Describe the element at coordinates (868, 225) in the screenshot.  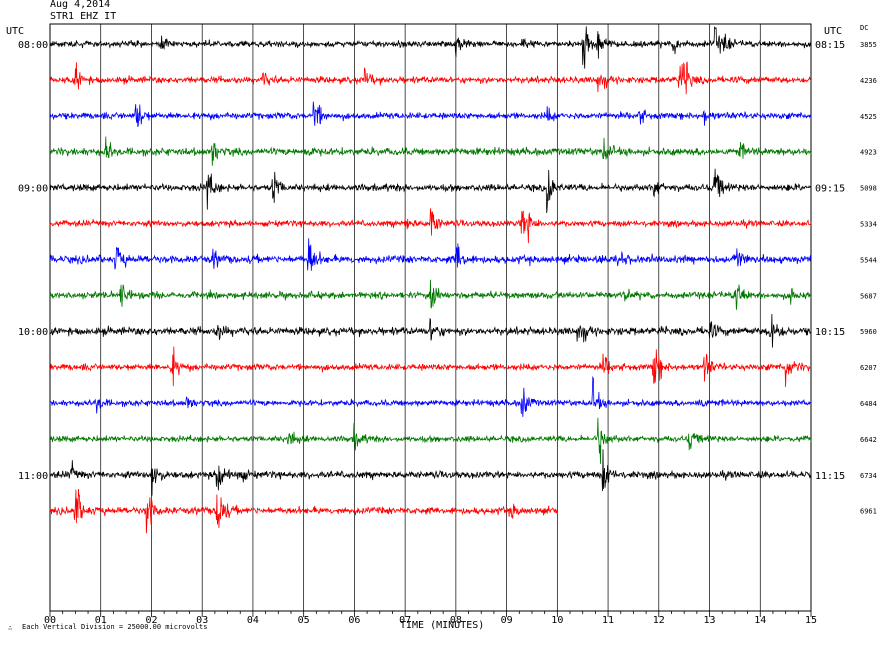
I see `dc-value: 5334` at that location.